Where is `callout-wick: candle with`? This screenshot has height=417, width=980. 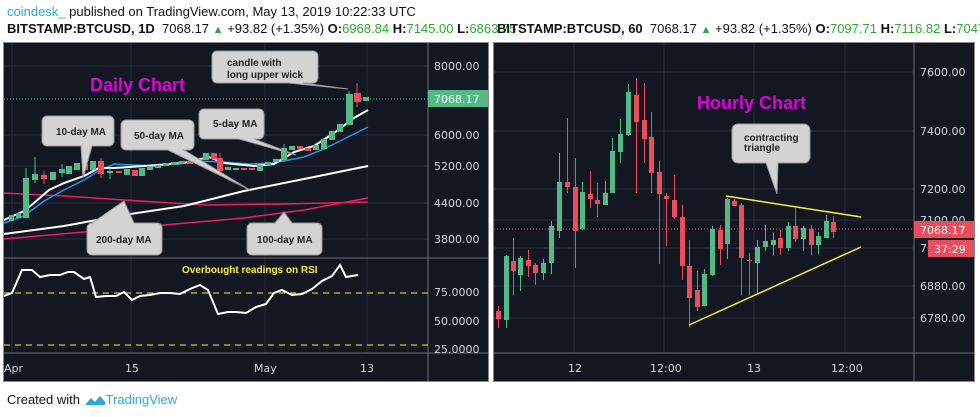
callout-wick: candle with is located at coordinates (254, 63).